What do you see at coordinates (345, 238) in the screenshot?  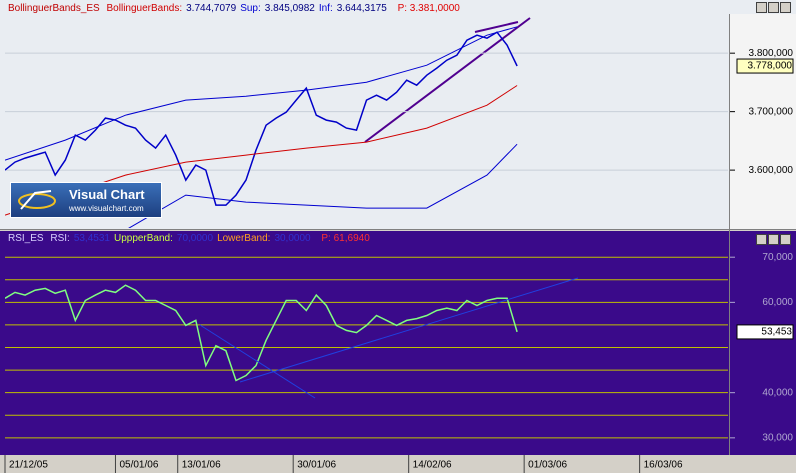 I see `header-extra: P: 61,6940` at bounding box center [345, 238].